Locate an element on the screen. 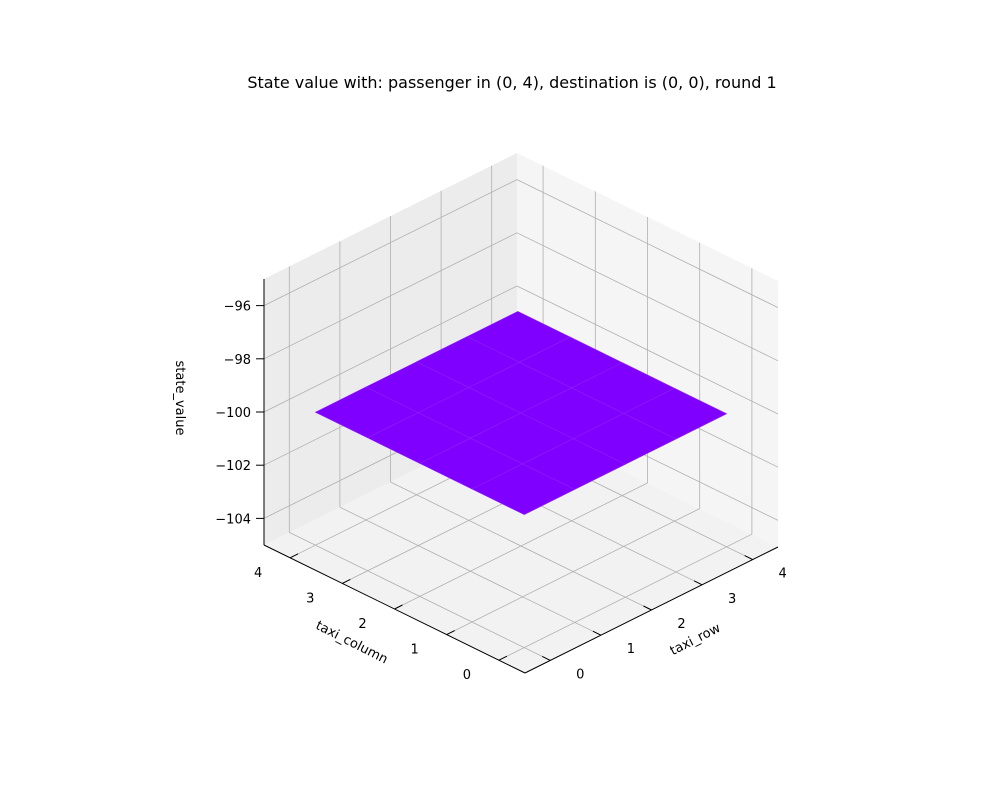 The image size is (1000, 800). x-tick-label: 0 is located at coordinates (580, 674).